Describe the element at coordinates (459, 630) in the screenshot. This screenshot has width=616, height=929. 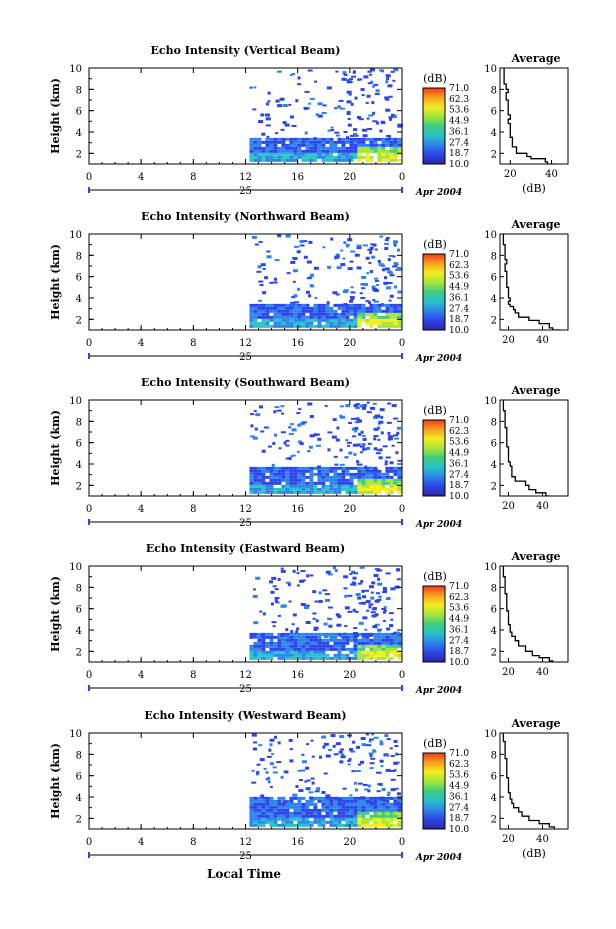
I see `colorbar-tick-label: 36.1` at that location.